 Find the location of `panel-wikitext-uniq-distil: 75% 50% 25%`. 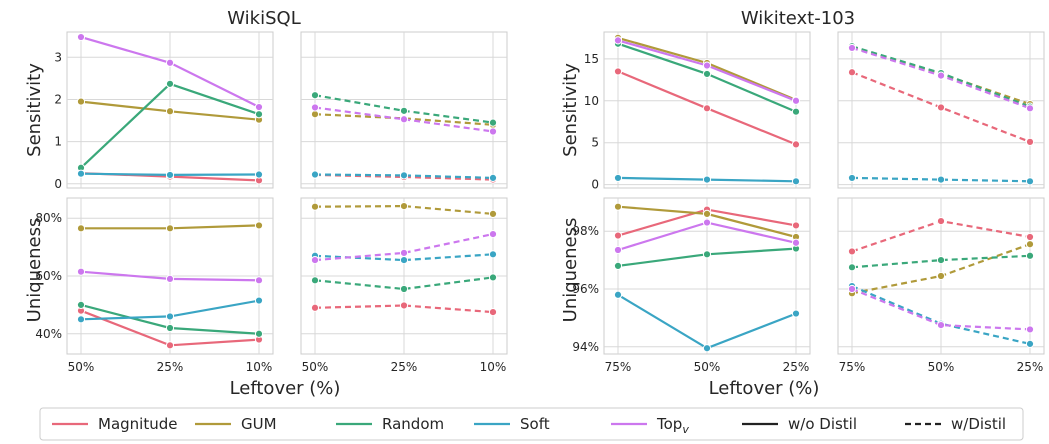

panel-wikitext-uniq-distil: 75% 50% 25% is located at coordinates (941, 285).